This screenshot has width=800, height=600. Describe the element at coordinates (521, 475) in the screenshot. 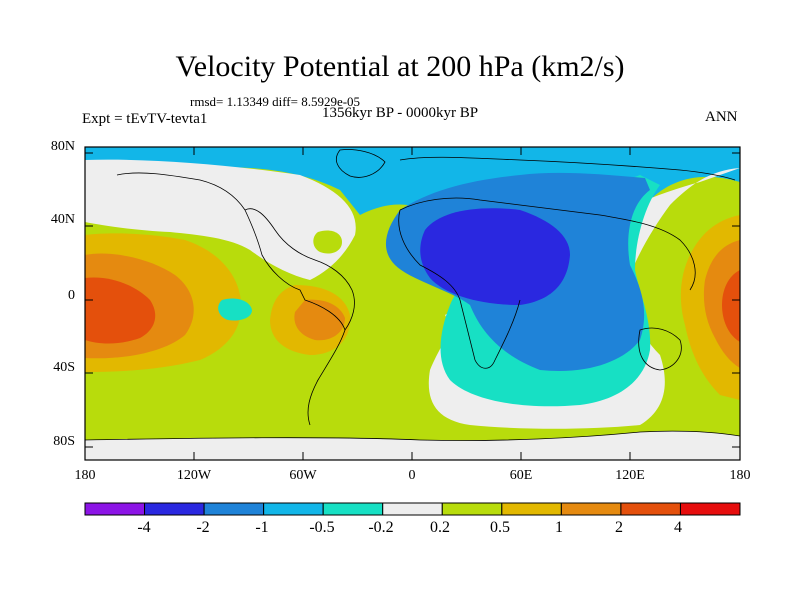

I see `lon-label-60e: 60E` at that location.